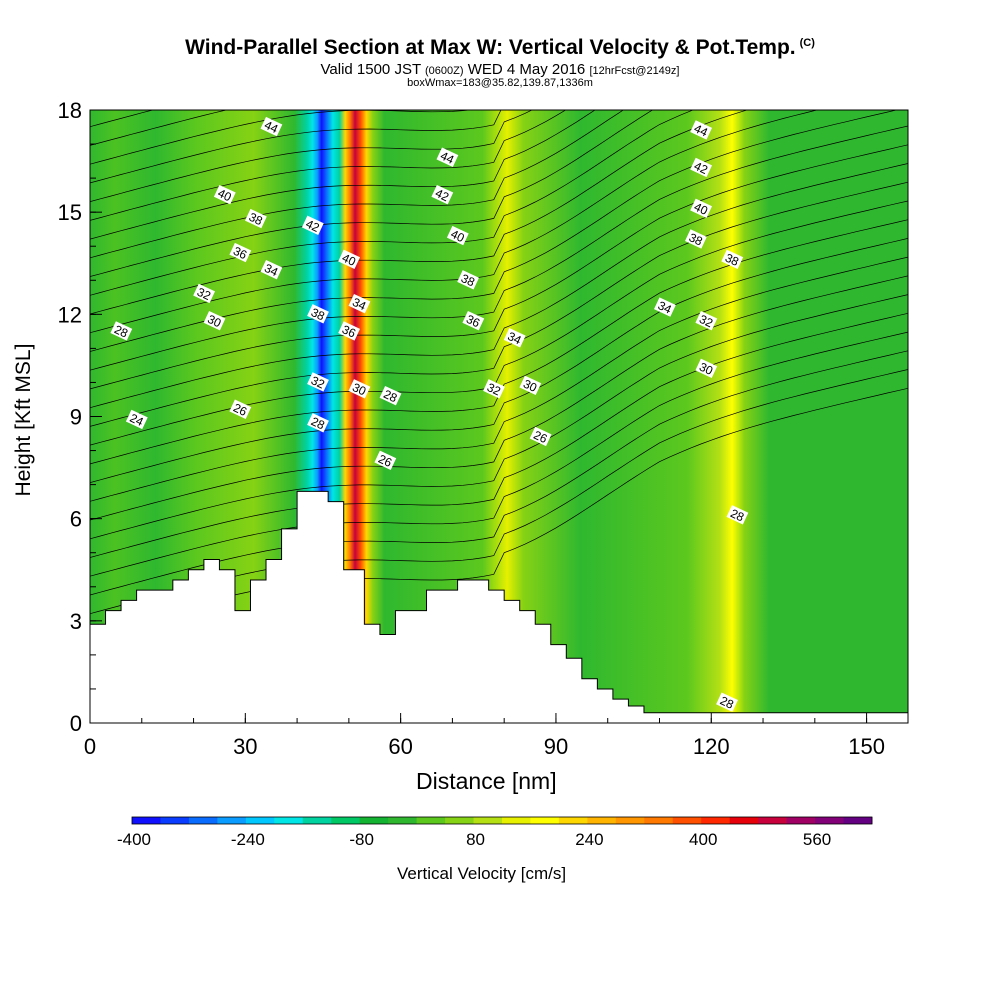 The height and width of the screenshot is (1000, 1000). I want to click on x-axis-label-text: Distance [nm], so click(486, 781).